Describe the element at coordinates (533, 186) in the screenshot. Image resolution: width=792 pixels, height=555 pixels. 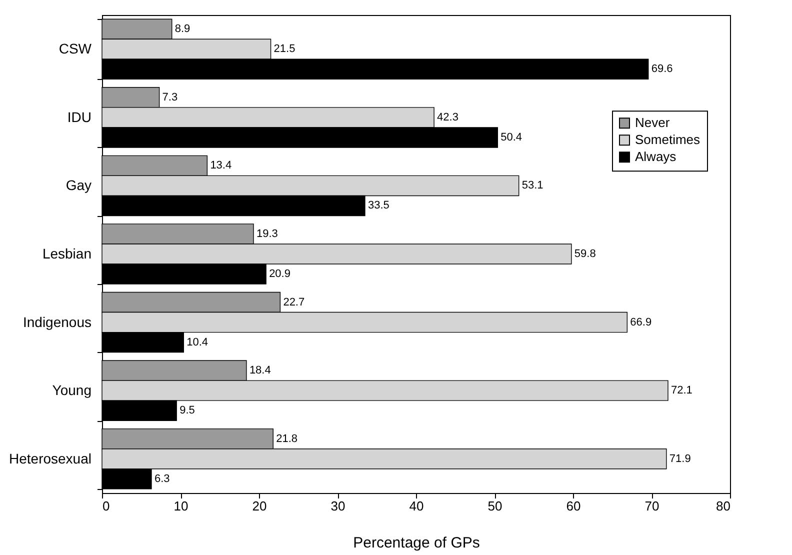
I see `data-label: 53.1` at that location.